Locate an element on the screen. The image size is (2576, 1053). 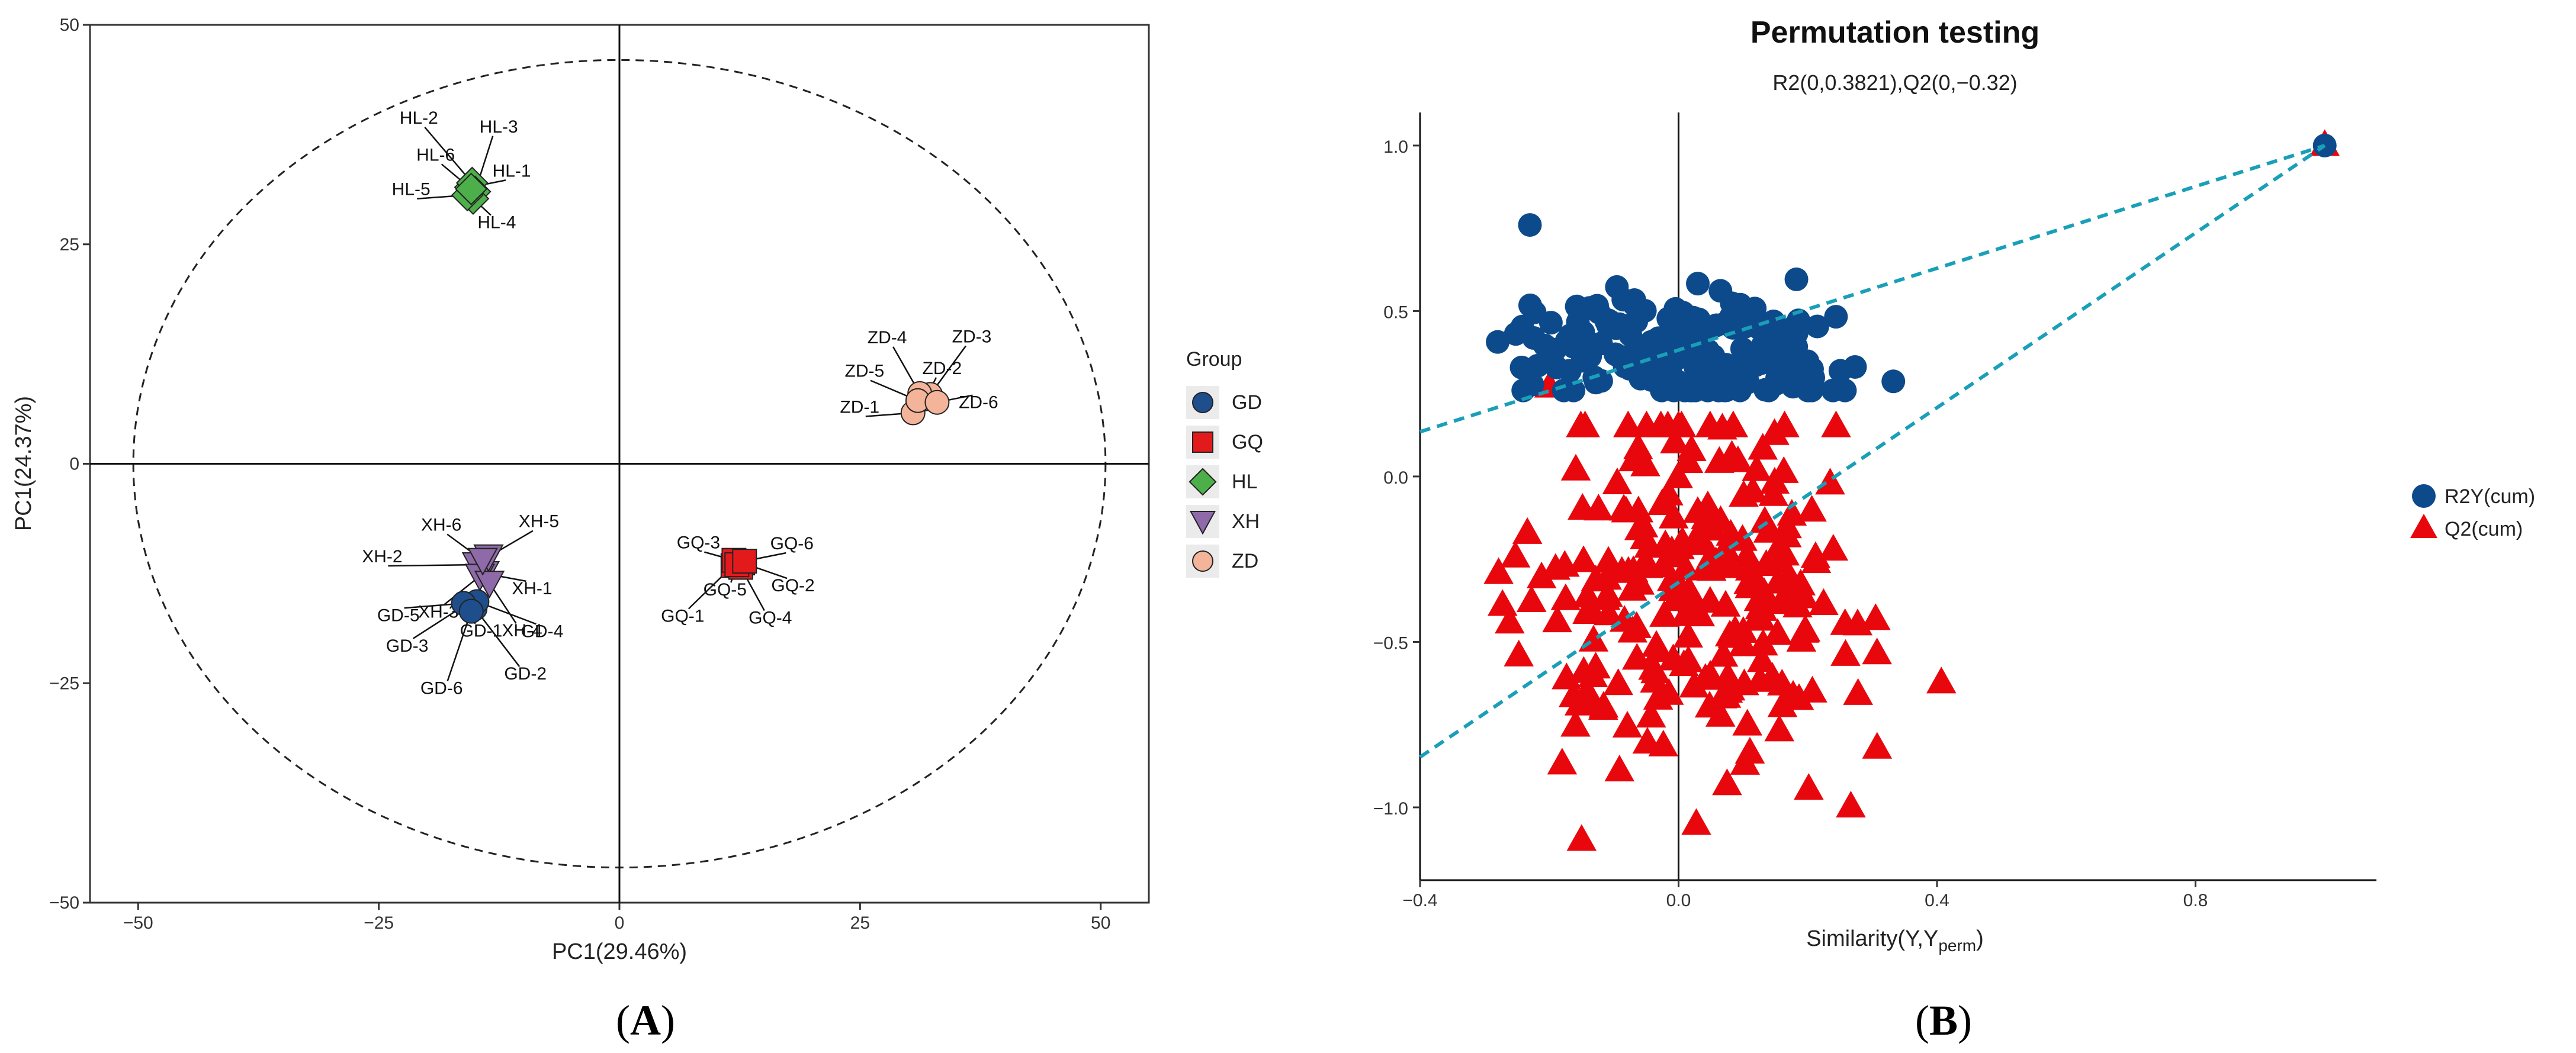
regression-line-r2y is located at coordinates (1872, 289).